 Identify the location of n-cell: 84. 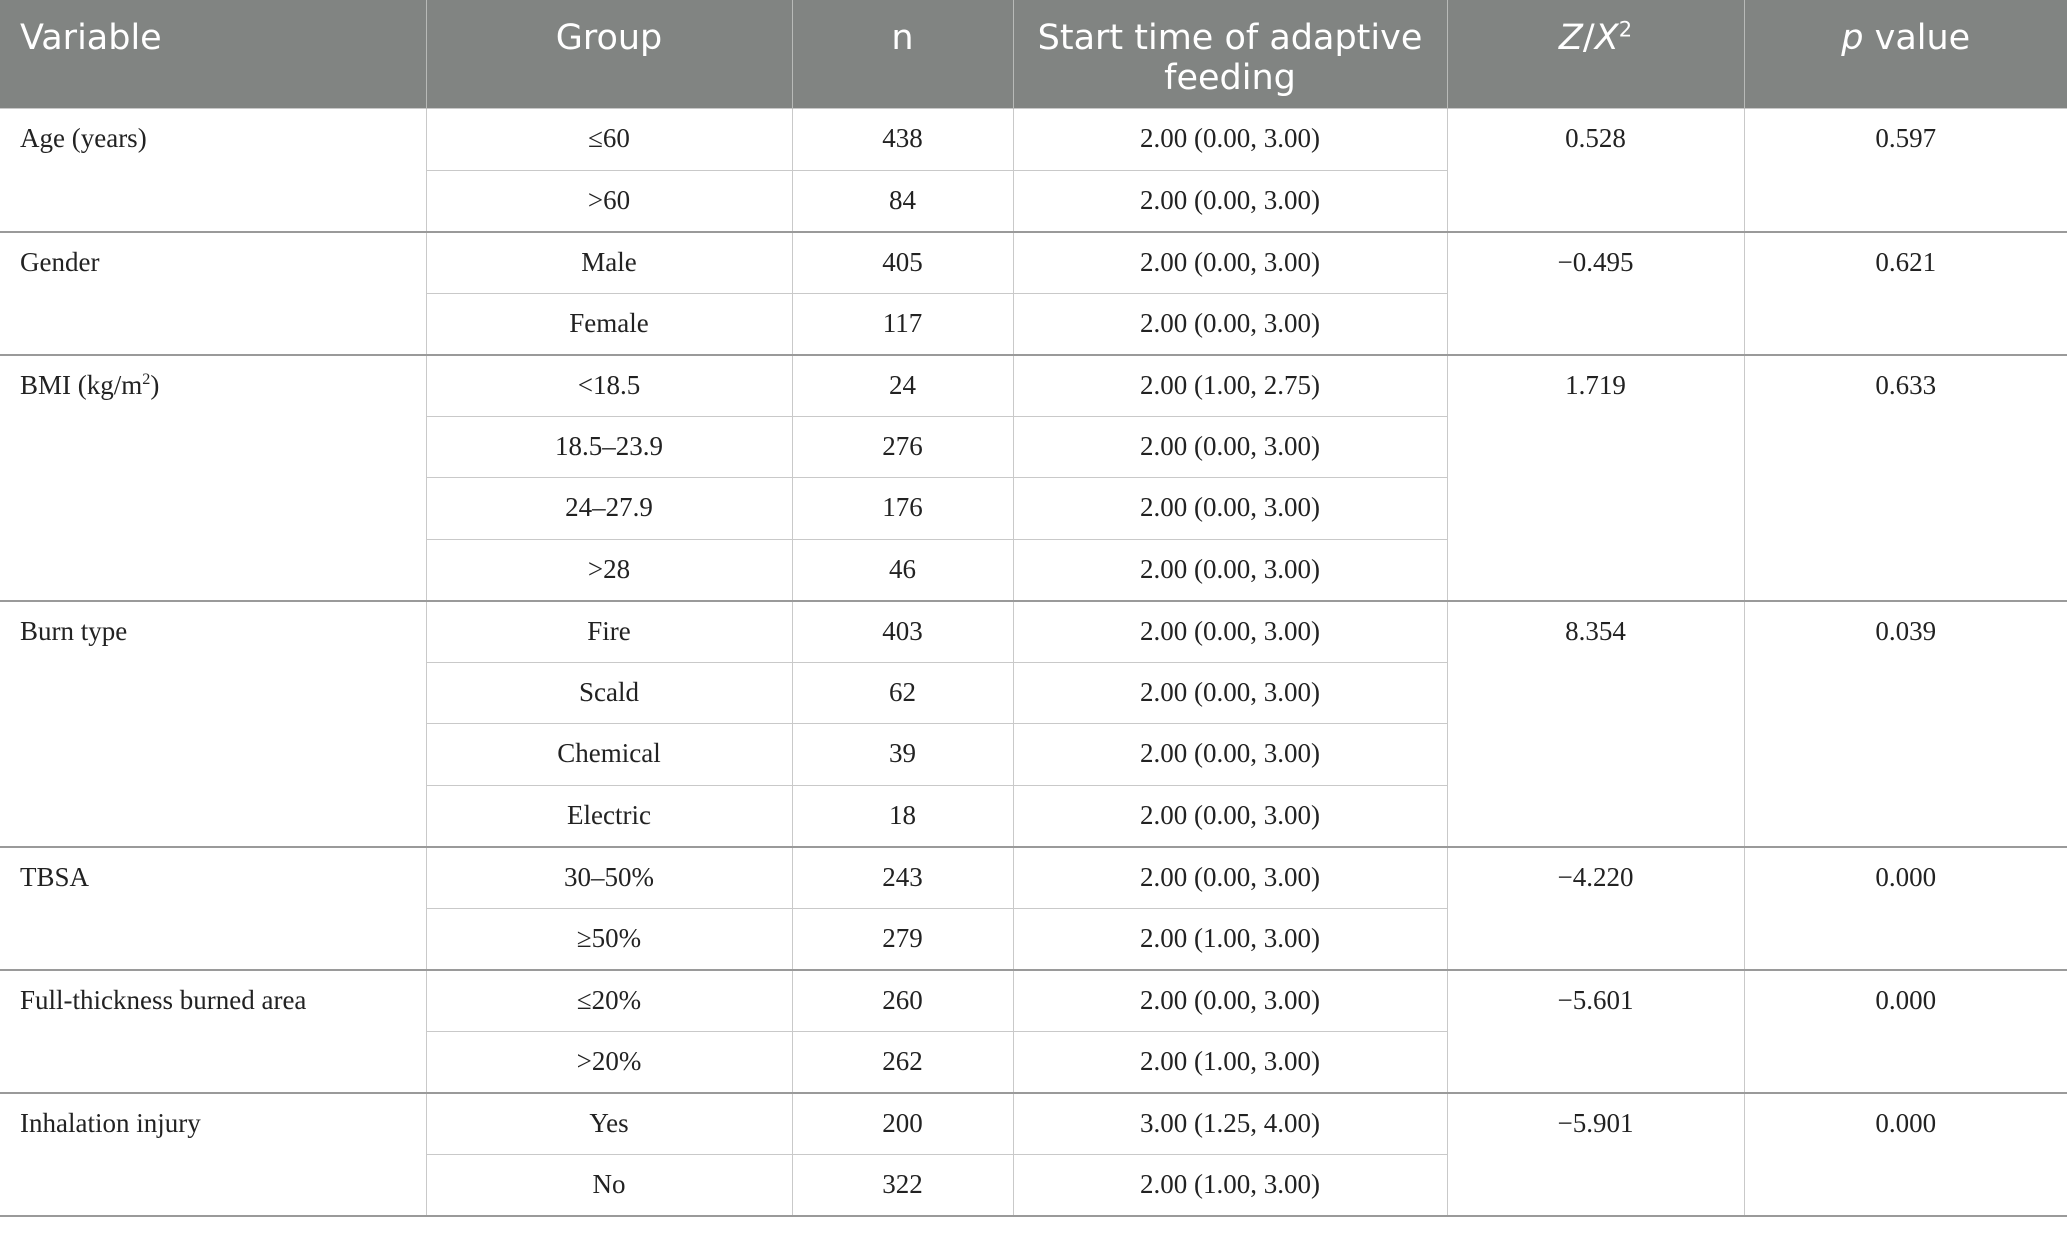
(902, 201).